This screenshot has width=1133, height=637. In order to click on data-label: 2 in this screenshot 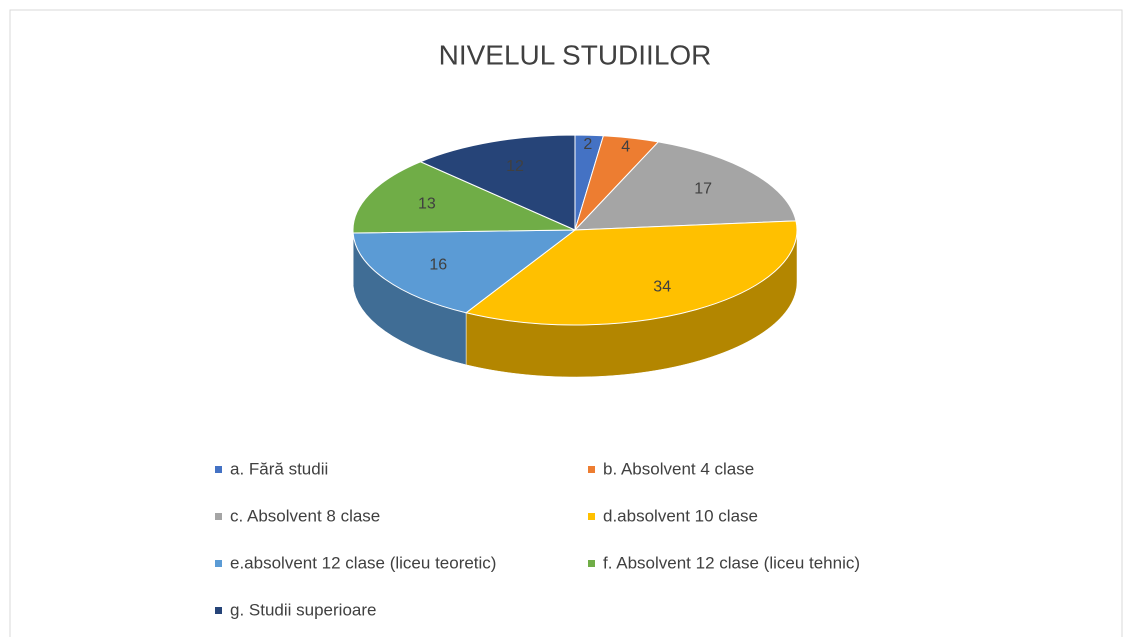, I will do `click(587, 144)`.